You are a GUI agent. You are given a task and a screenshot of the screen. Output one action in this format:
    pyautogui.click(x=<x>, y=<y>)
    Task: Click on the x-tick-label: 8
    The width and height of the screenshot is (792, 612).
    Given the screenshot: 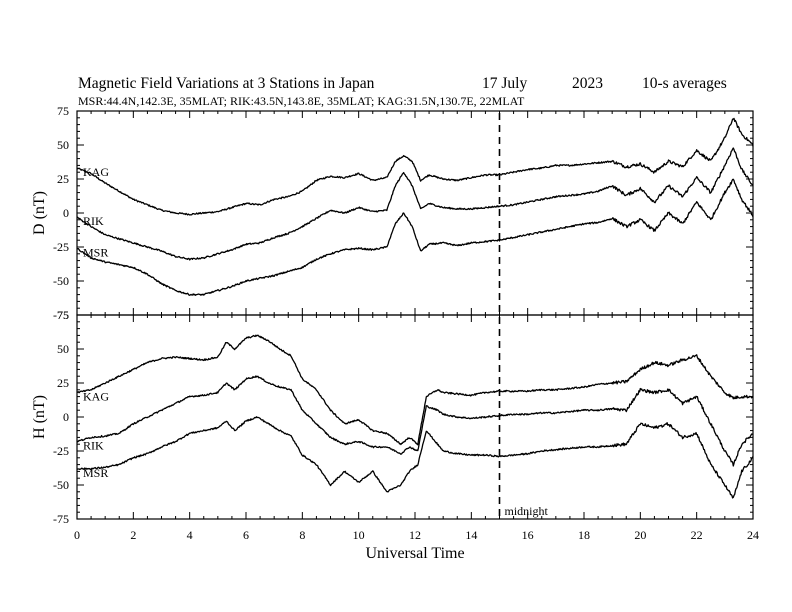 What is the action you would take?
    pyautogui.click(x=302, y=535)
    